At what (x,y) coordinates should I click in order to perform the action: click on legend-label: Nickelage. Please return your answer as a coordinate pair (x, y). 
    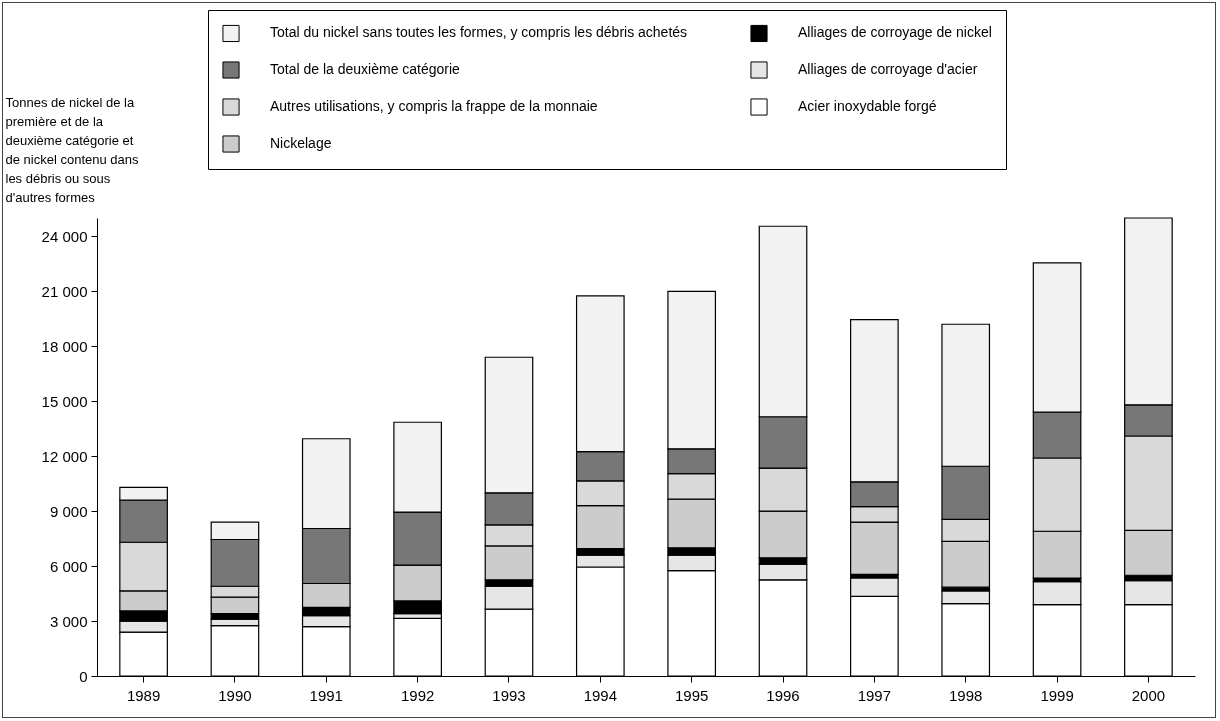
    Looking at the image, I should click on (301, 143).